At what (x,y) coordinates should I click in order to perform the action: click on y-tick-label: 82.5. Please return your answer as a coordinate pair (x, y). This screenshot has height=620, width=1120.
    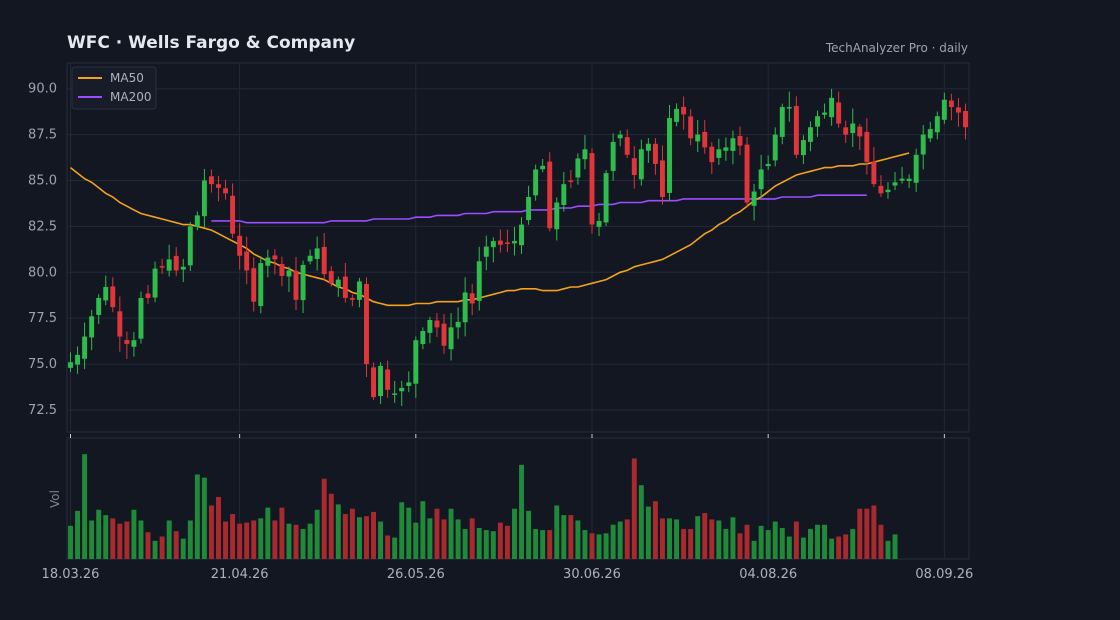
    Looking at the image, I should click on (42, 226).